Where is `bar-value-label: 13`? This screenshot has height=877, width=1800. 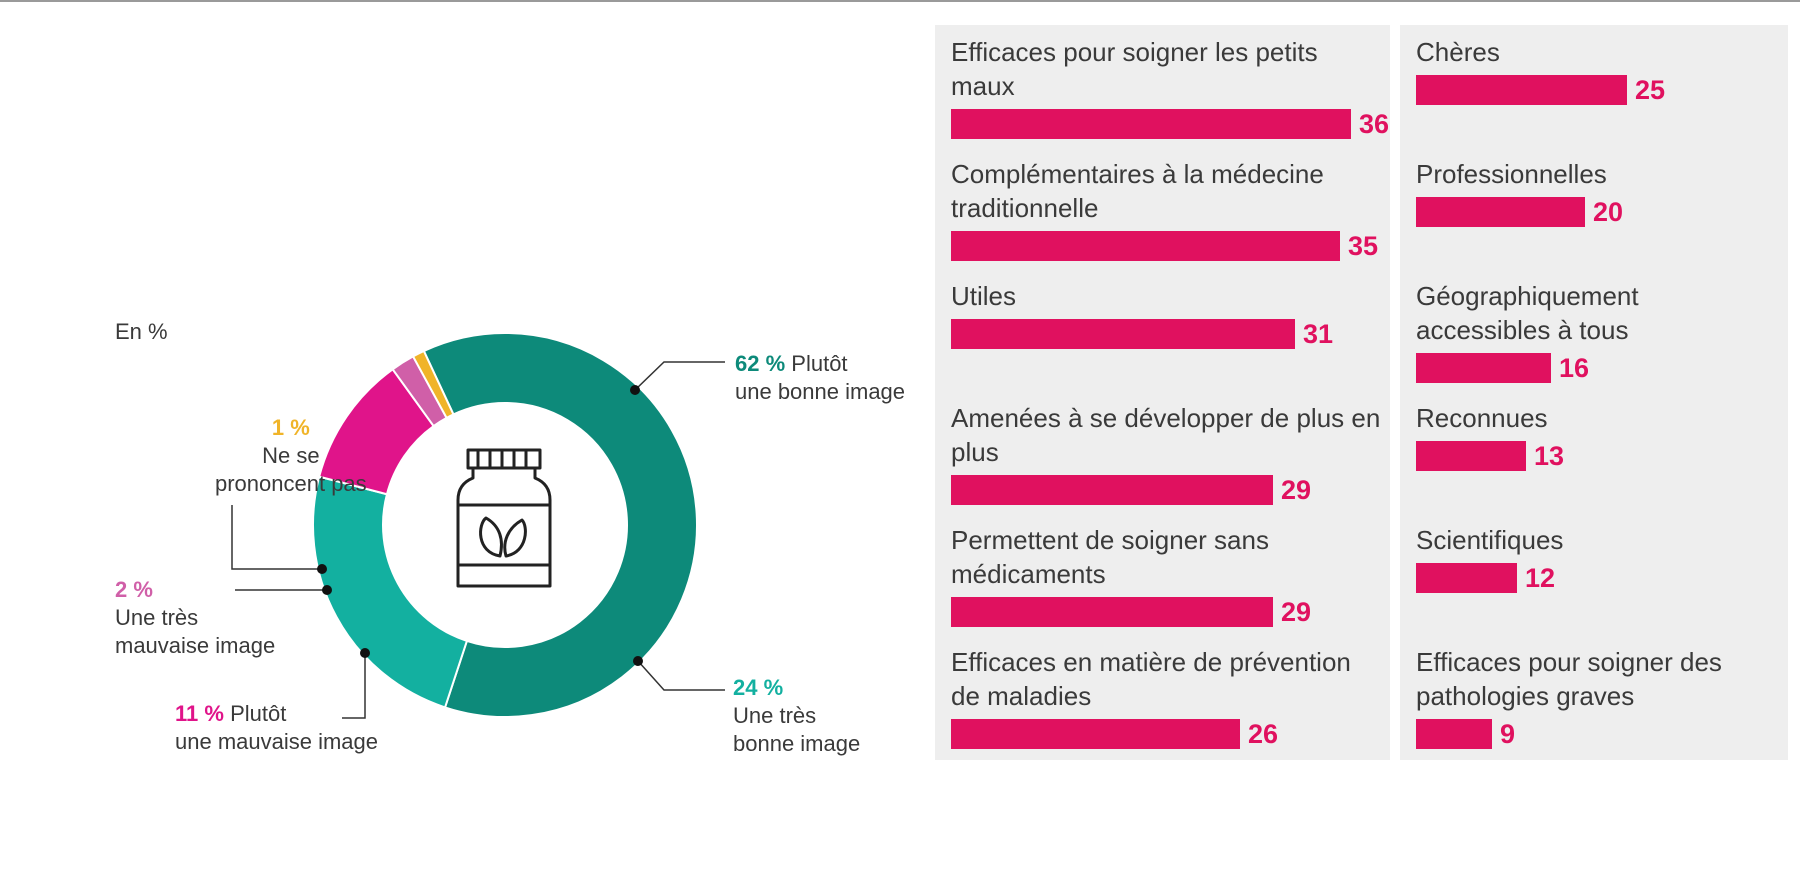 bar-value-label: 13 is located at coordinates (1549, 456).